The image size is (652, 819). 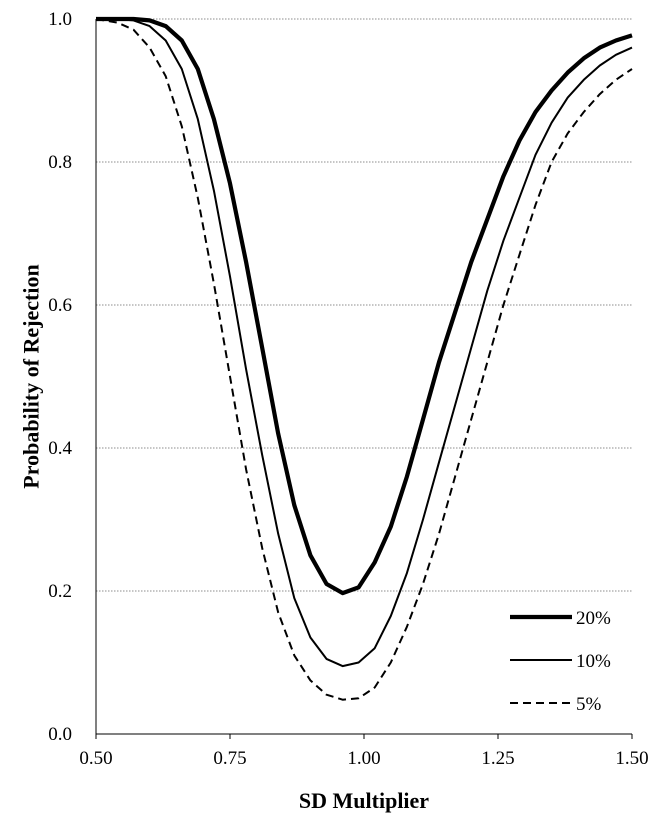 I want to click on legend-label: 10%, so click(x=593, y=661).